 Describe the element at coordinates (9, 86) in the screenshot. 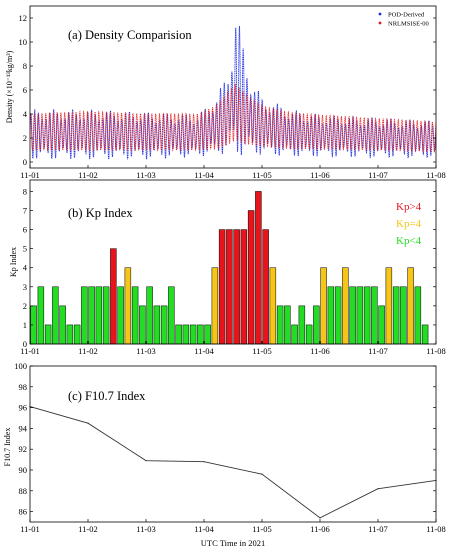

I see `density-y-axis-label: Density (×10⁻¹³kg/m³)` at that location.